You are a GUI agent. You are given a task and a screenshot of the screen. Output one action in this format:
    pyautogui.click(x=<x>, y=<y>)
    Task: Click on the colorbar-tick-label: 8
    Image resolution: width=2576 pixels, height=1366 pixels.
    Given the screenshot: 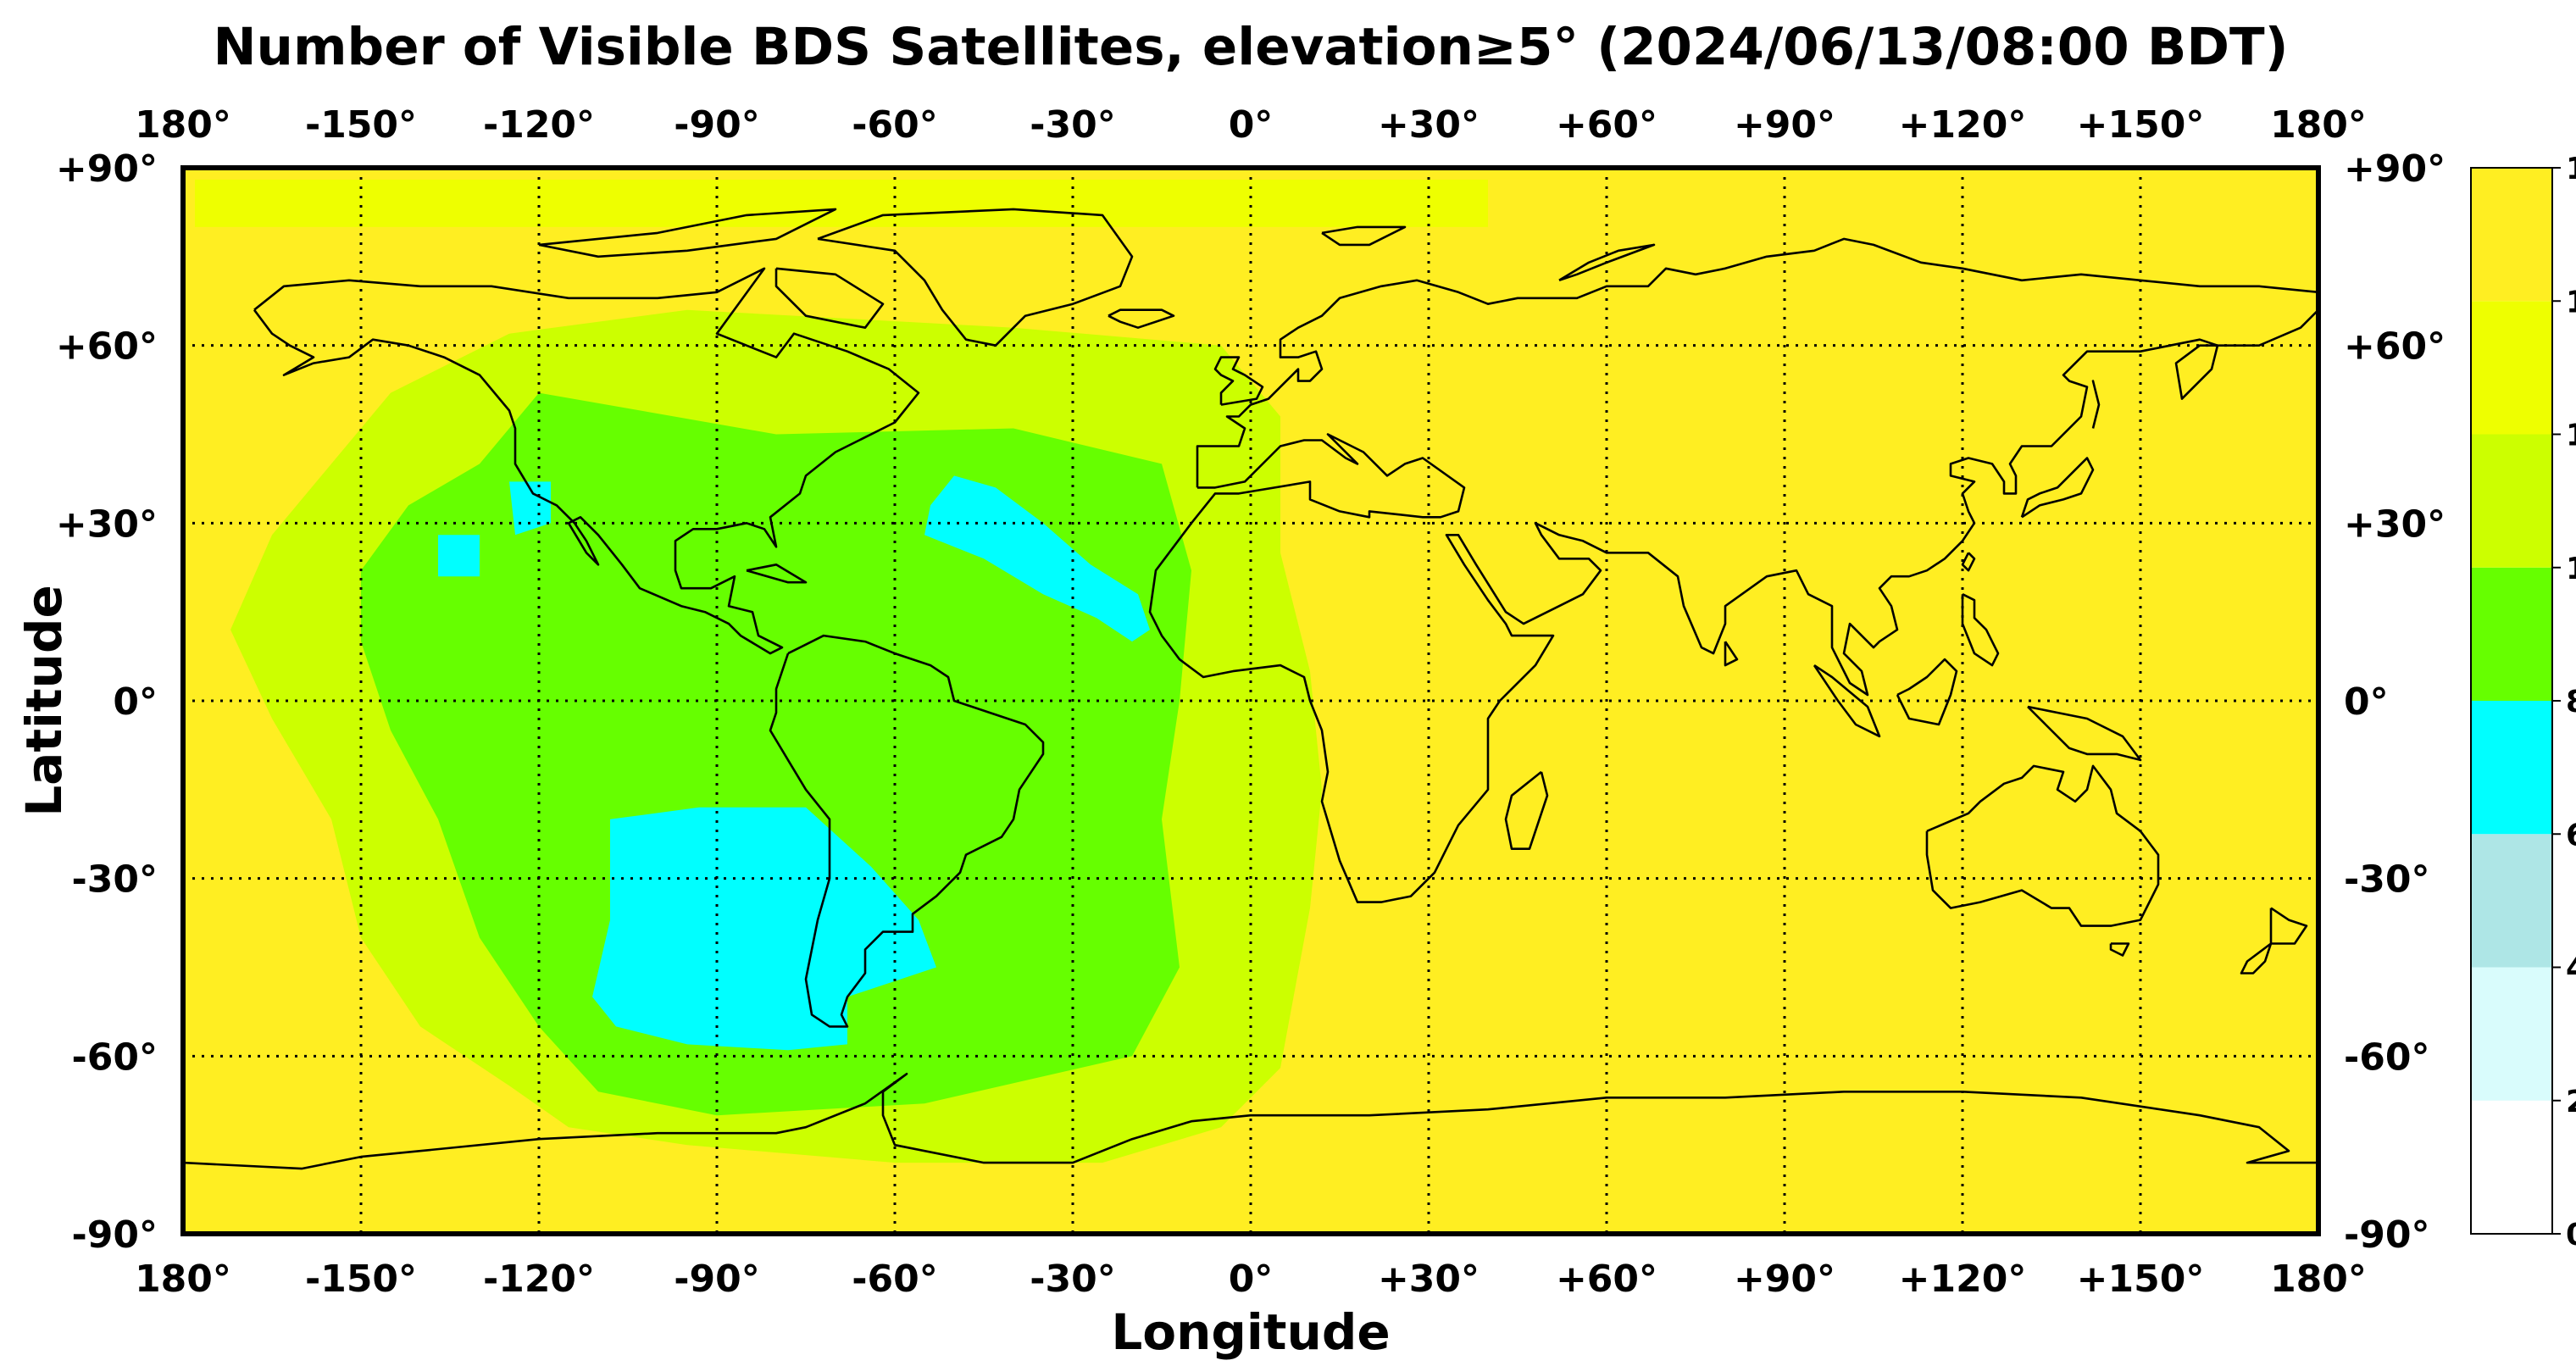 What is the action you would take?
    pyautogui.click(x=2571, y=702)
    